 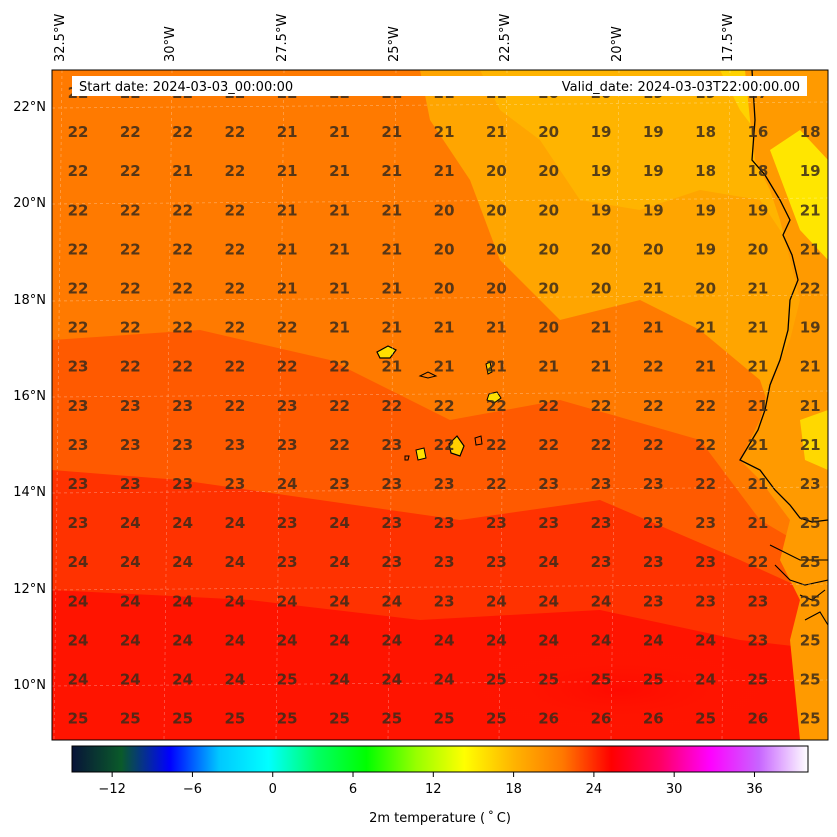 What do you see at coordinates (440, 759) in the screenshot?
I see `colorbar-gradient` at bounding box center [440, 759].